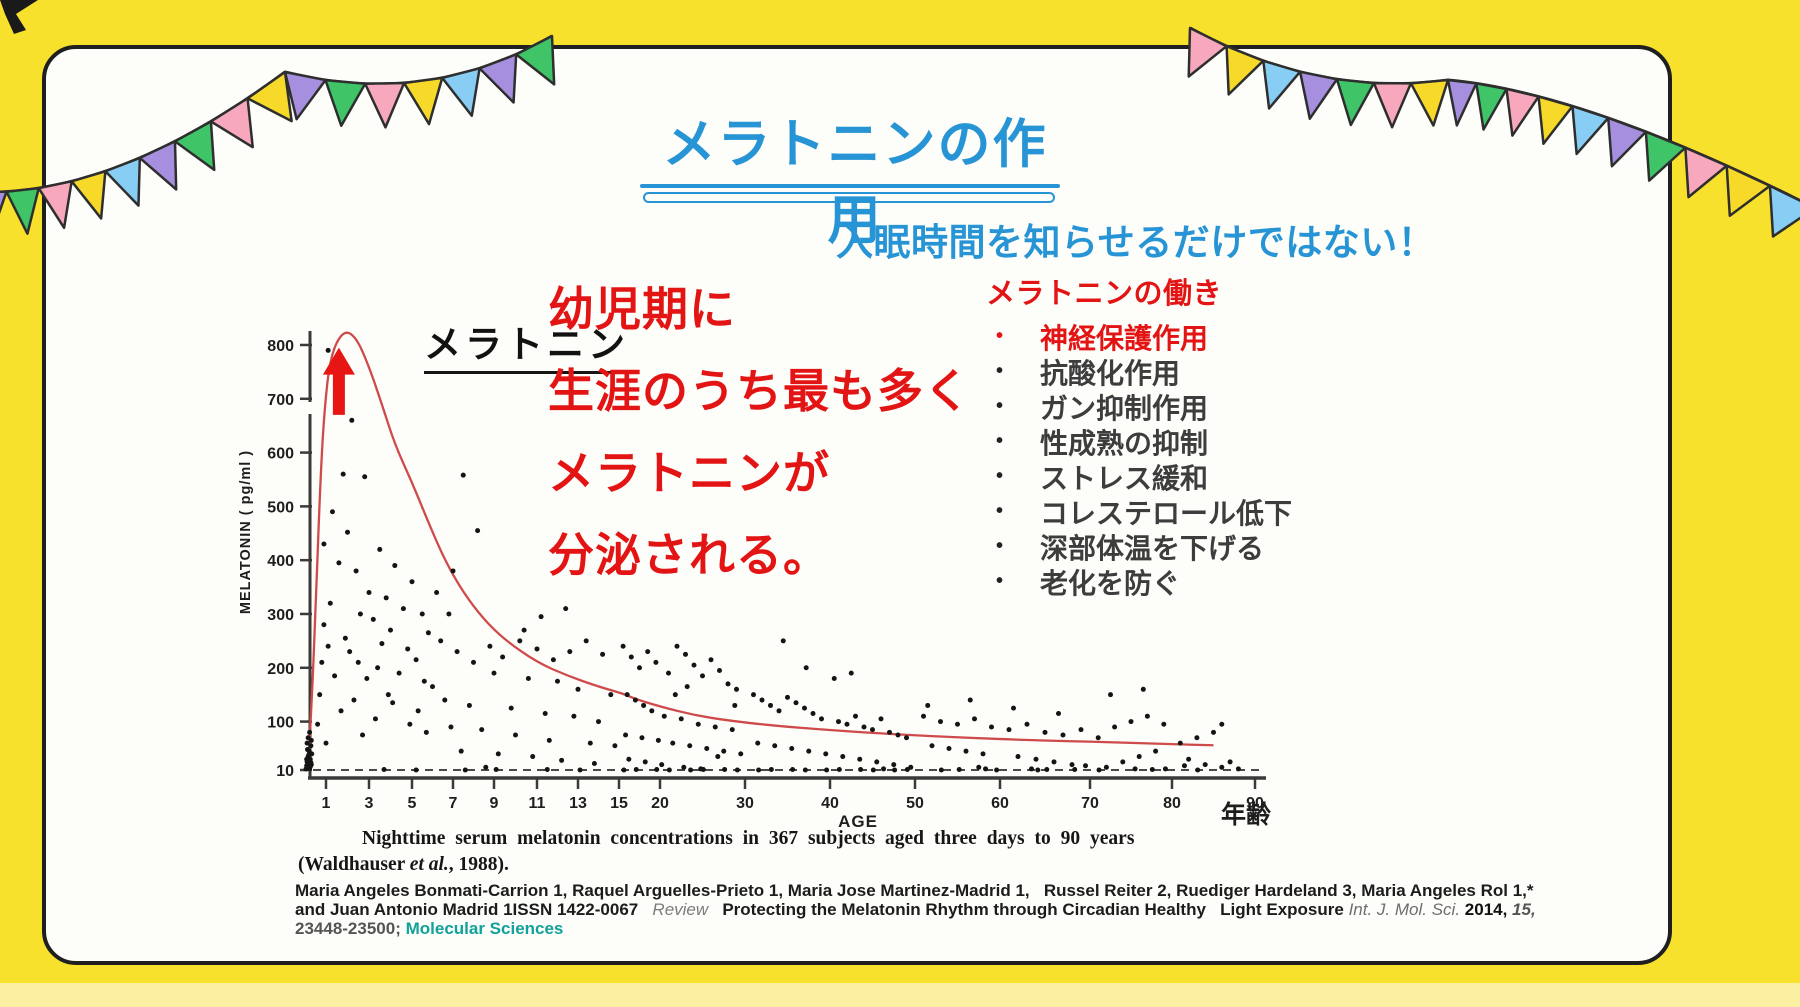 Image resolution: width=1800 pixels, height=1007 pixels. I want to click on highlight-line: 分泌される。, so click(689, 555).